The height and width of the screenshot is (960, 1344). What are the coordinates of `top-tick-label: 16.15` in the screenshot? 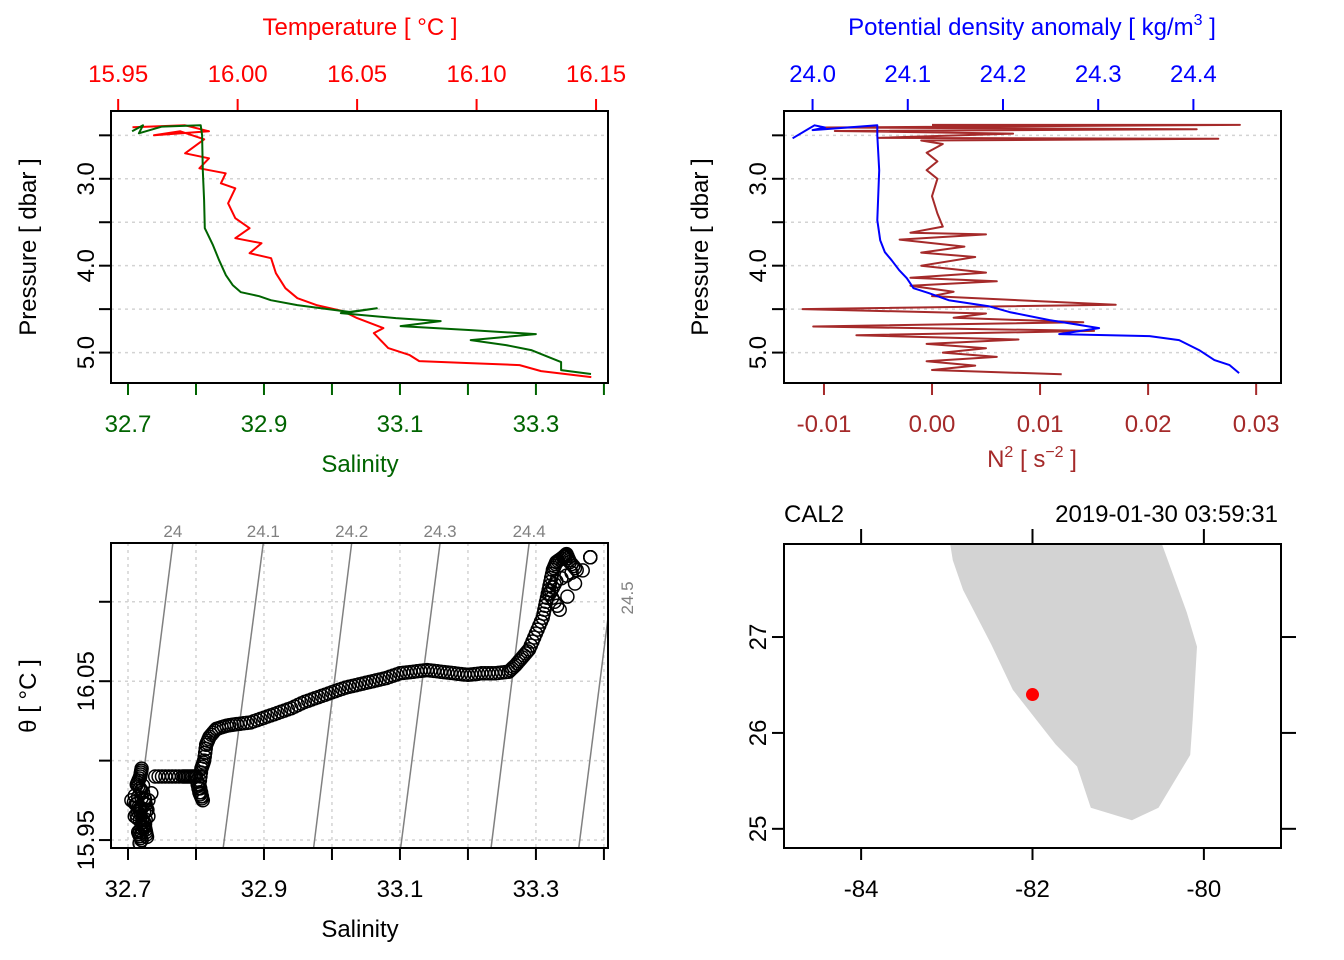 It's located at (596, 74).